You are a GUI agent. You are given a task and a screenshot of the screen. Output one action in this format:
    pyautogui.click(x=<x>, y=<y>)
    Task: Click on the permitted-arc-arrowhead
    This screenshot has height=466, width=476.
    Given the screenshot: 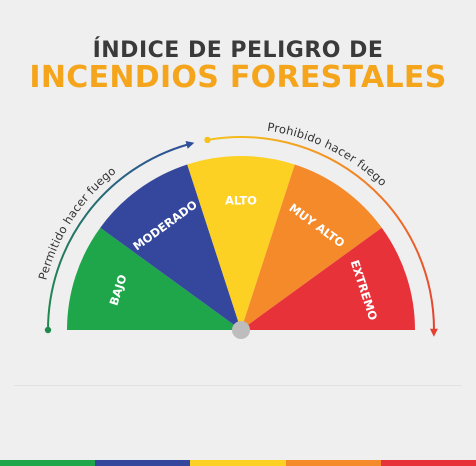 What is the action you would take?
    pyautogui.click(x=190, y=145)
    